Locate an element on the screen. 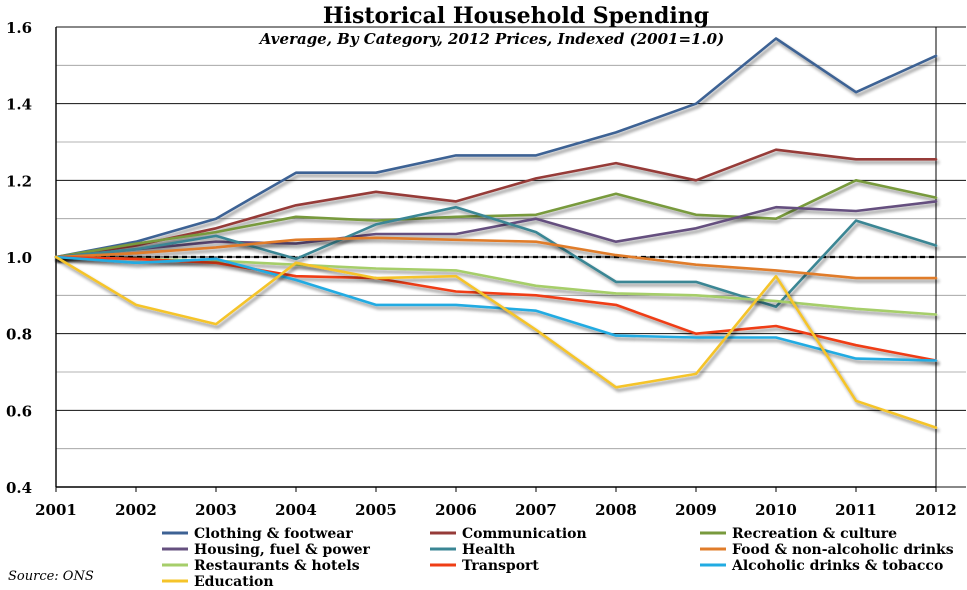 The image size is (967, 590). y-tick-label: 0.4 is located at coordinates (19, 488).